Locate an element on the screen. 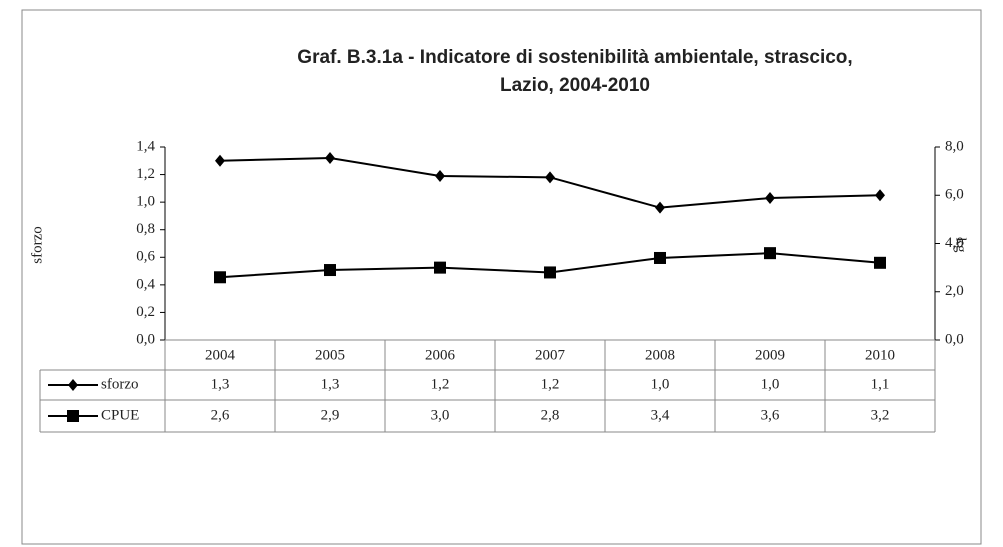 The image size is (1003, 547). y2-tick-label: 0,0 is located at coordinates (954, 339).